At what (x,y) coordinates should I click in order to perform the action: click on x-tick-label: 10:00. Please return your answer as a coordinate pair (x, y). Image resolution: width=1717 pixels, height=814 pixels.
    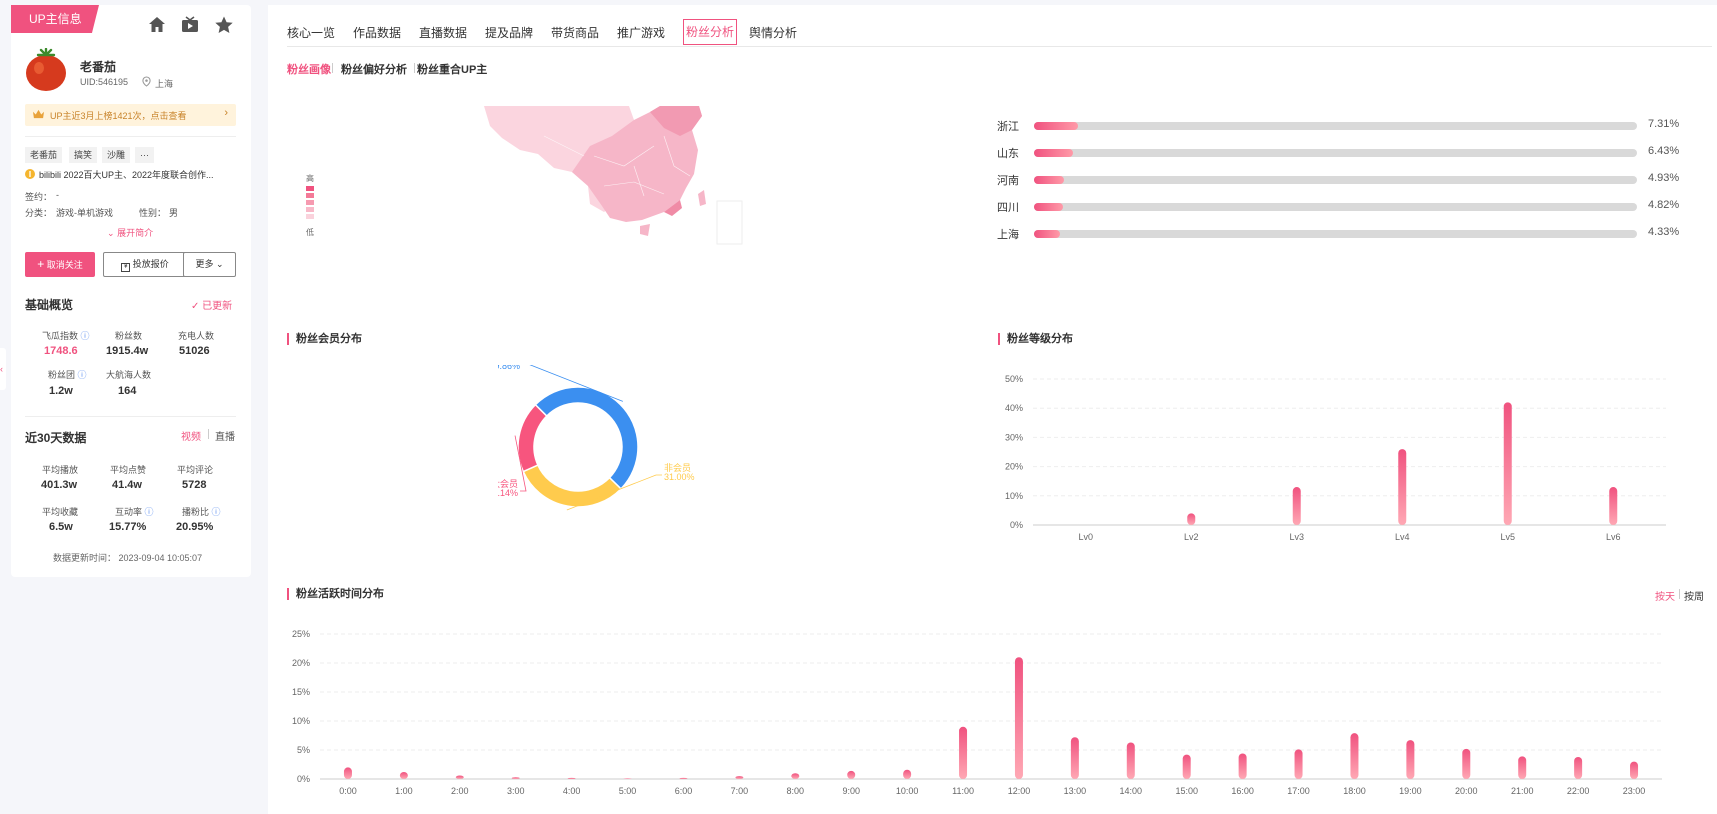
    Looking at the image, I should click on (907, 791).